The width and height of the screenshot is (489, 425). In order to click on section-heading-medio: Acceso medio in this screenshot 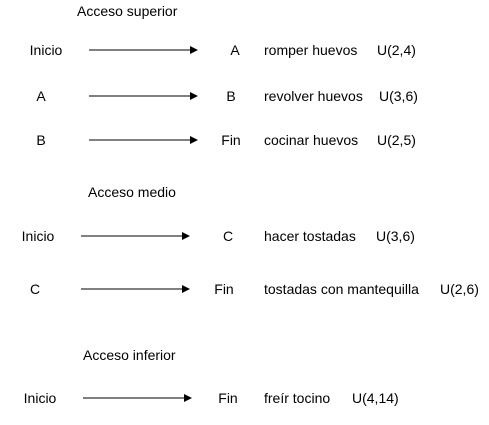, I will do `click(132, 192)`.